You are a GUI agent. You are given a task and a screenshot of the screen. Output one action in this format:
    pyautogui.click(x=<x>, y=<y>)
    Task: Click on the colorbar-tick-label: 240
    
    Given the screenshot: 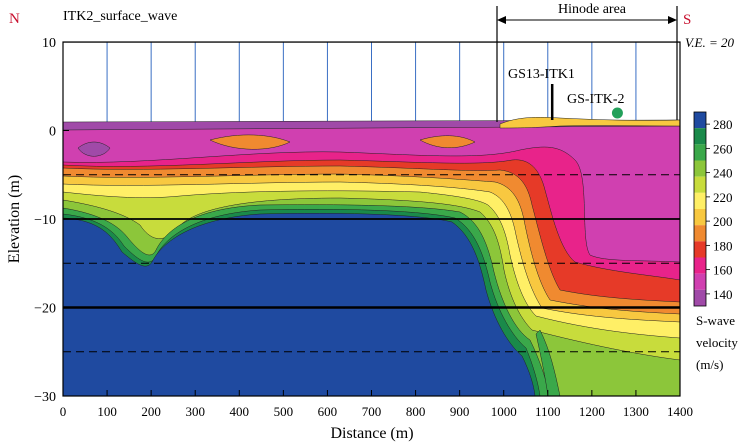 What is the action you would take?
    pyautogui.click(x=723, y=173)
    